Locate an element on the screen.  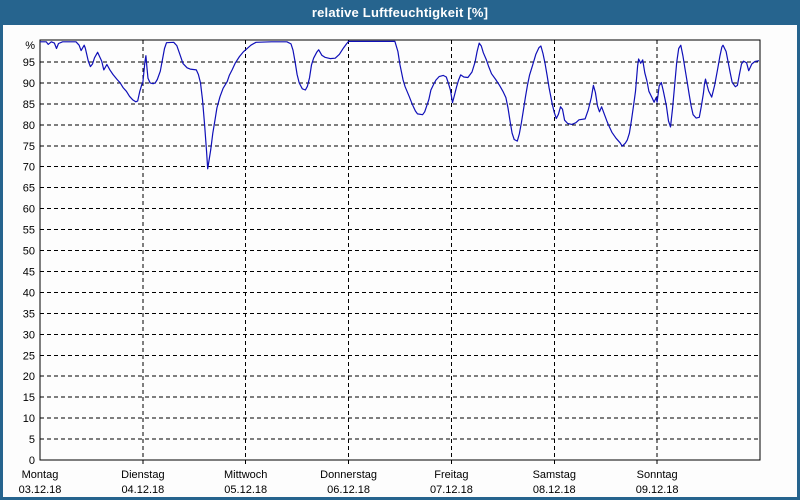
y-tick-label: 25 is located at coordinates (29, 356).